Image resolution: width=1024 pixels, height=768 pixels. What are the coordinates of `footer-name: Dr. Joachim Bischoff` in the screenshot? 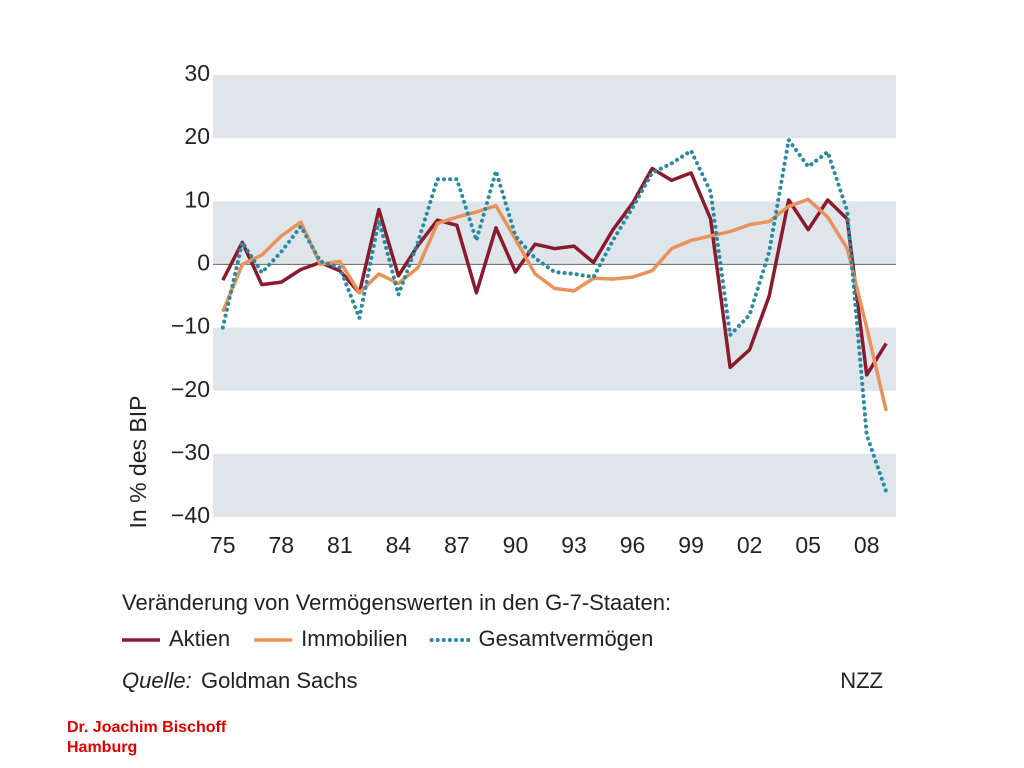 It's located at (147, 727).